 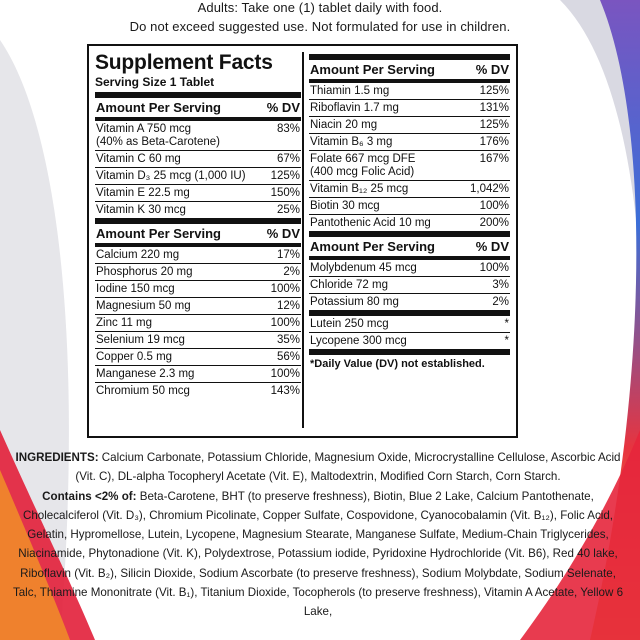 I want to click on nutrient-row: Zinc 11 mg 100%, so click(x=198, y=323).